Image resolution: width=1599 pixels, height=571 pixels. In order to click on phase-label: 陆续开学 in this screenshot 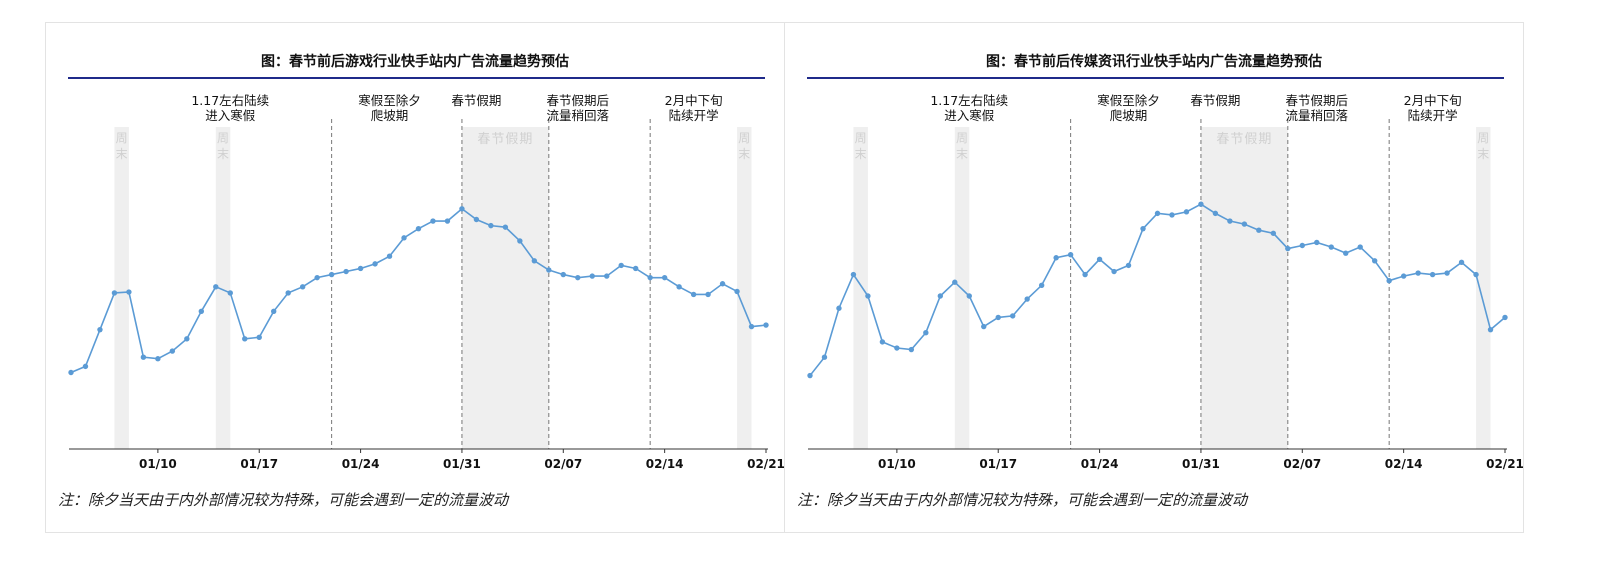, I will do `click(694, 115)`.